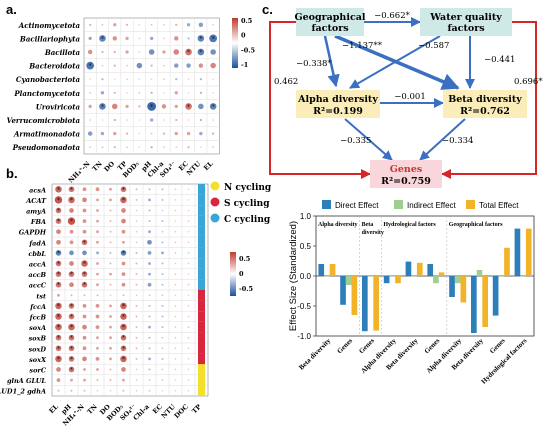  Describe the element at coordinates (485, 111) in the screenshot. I see `node-beta-r2: R²=0.762` at that location.